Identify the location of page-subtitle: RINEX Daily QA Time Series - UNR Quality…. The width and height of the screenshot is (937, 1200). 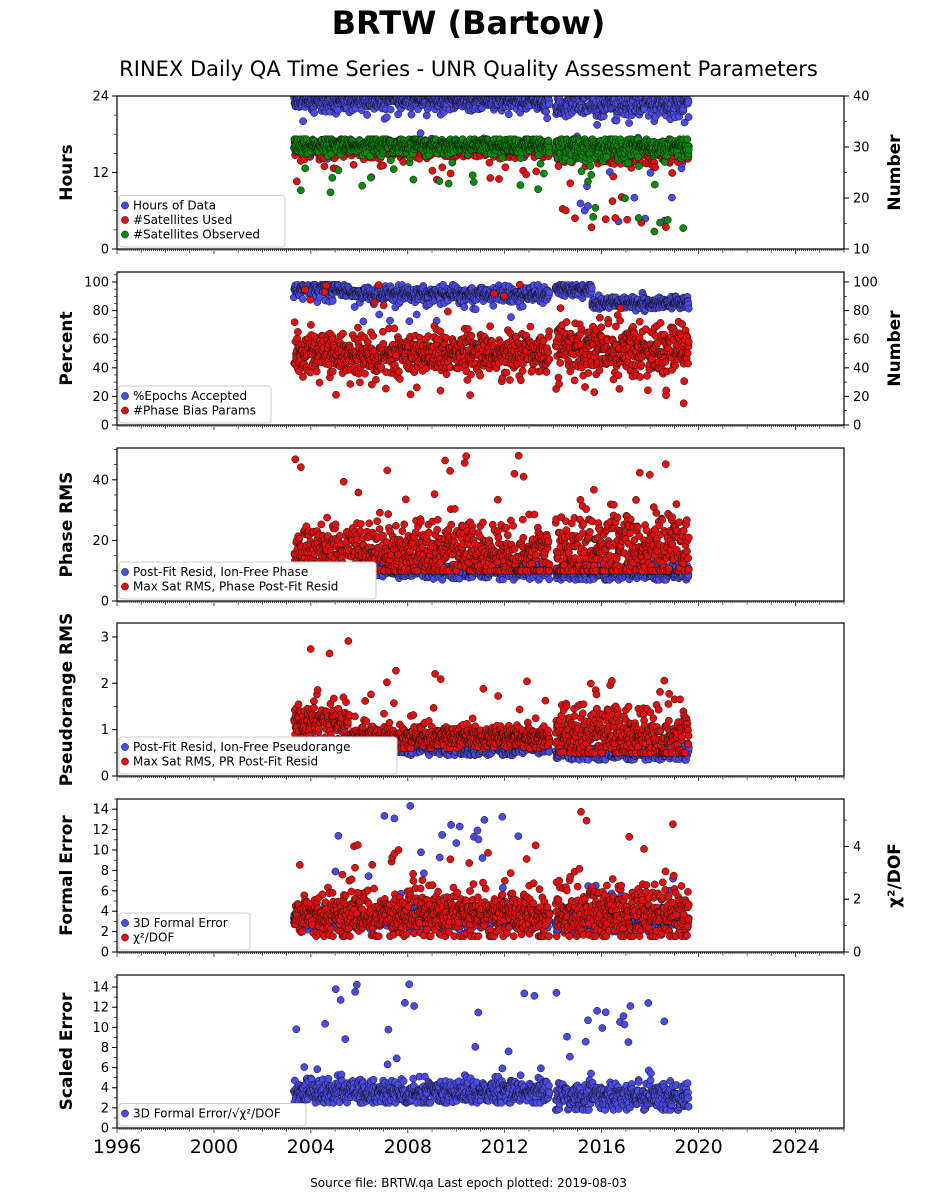
(468, 69).